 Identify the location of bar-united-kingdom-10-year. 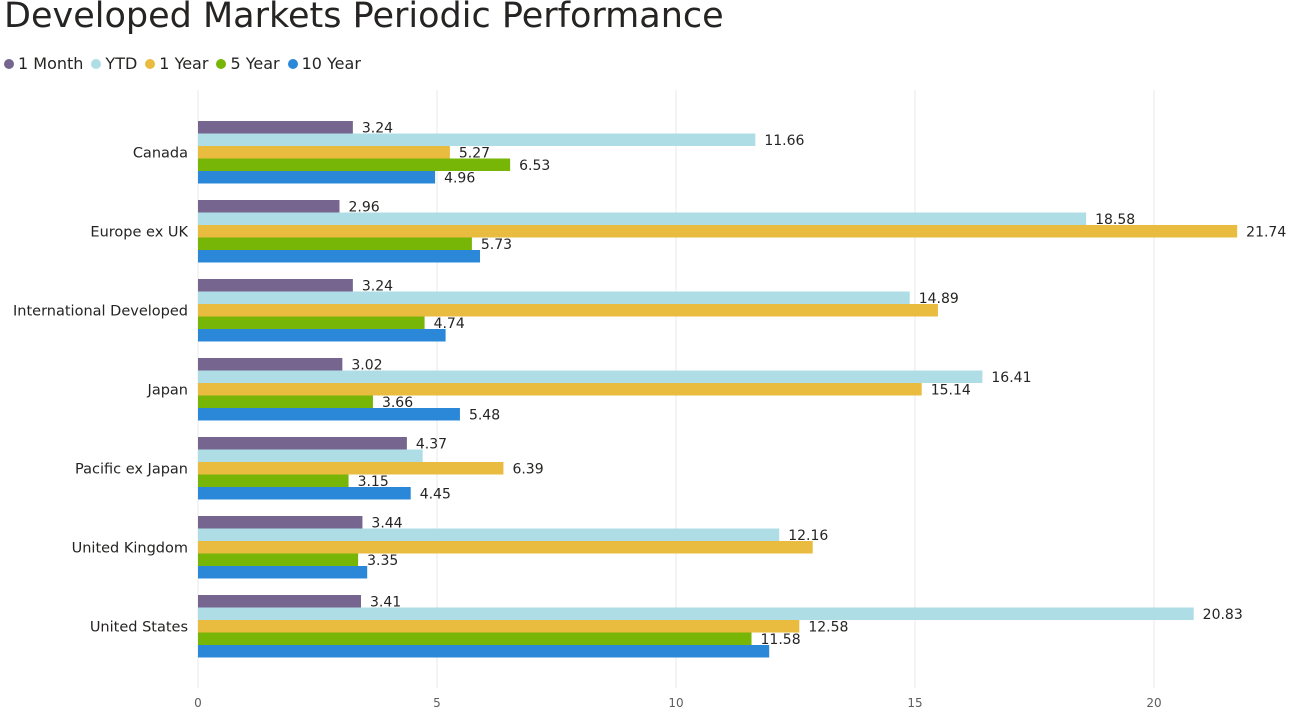
(283, 572).